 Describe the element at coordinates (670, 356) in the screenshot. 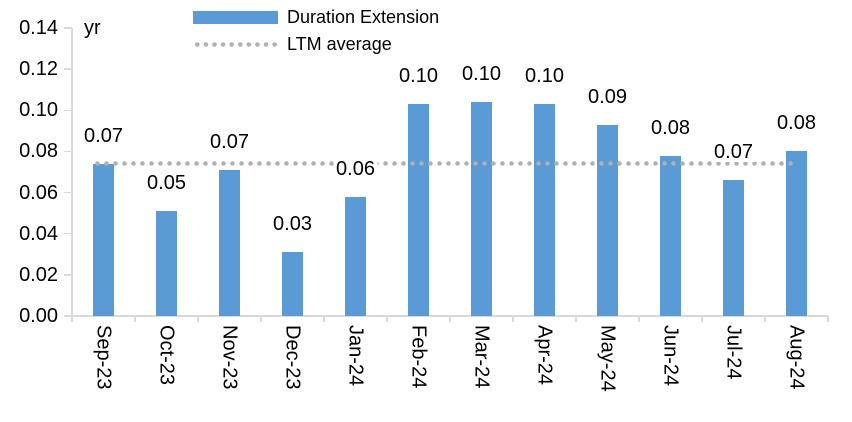

I see `x-axis-label-jun-24: Jun-24` at that location.